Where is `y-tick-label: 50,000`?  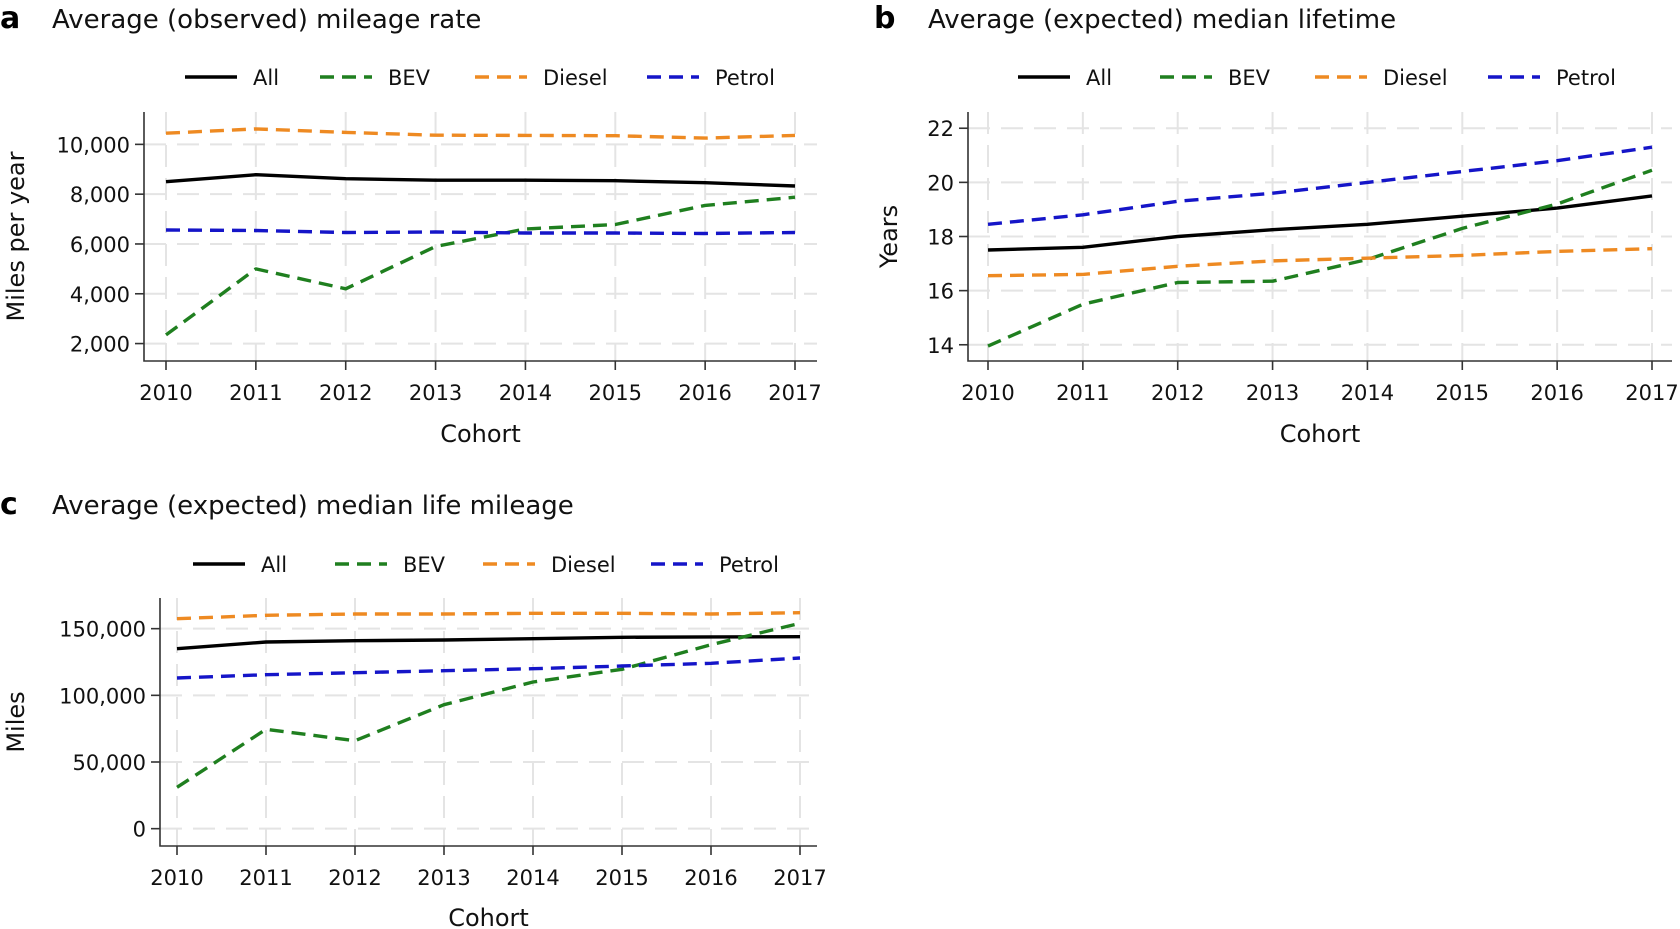
y-tick-label: 50,000 is located at coordinates (109, 763).